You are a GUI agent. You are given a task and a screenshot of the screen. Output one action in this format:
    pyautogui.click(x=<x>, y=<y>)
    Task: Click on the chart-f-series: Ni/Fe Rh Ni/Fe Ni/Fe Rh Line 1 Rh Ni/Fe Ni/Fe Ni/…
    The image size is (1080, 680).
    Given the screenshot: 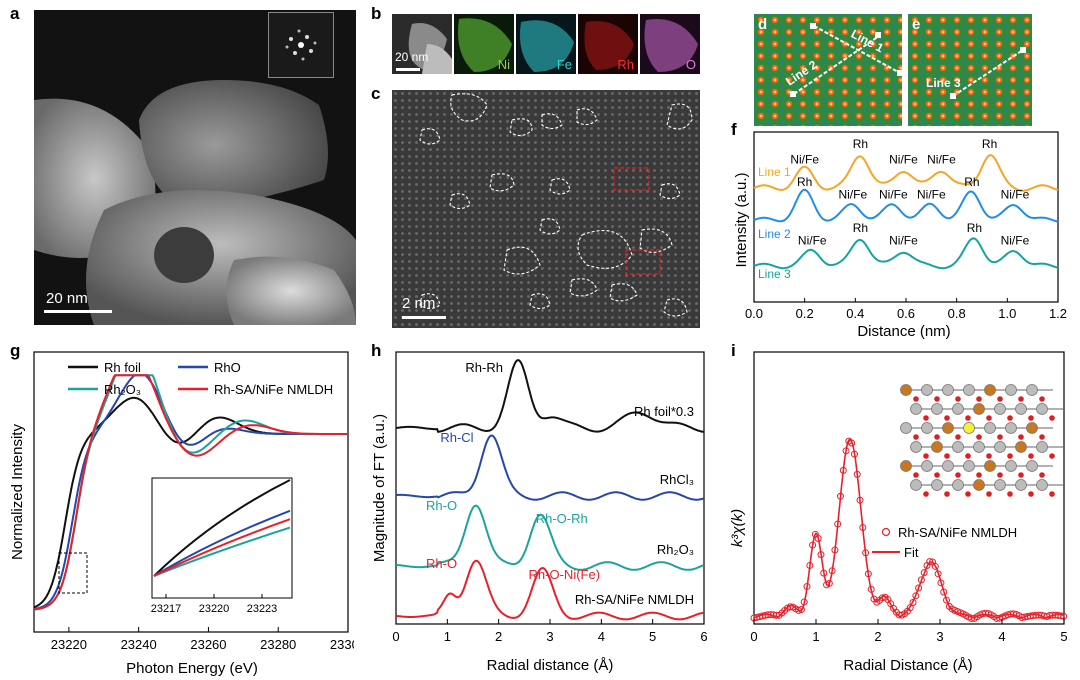 What is the action you would take?
    pyautogui.click(x=906, y=209)
    